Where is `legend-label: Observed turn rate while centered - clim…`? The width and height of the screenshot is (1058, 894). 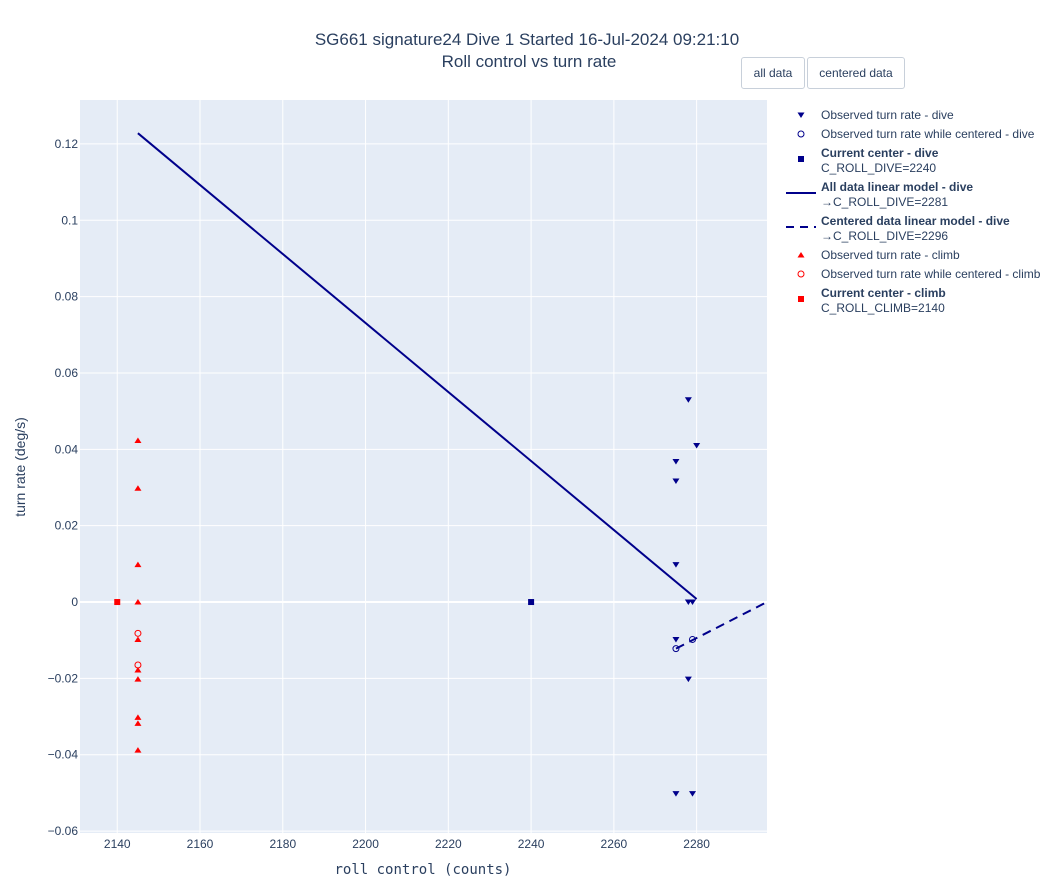
legend-label: Observed turn rate while centered - clim… is located at coordinates (931, 274).